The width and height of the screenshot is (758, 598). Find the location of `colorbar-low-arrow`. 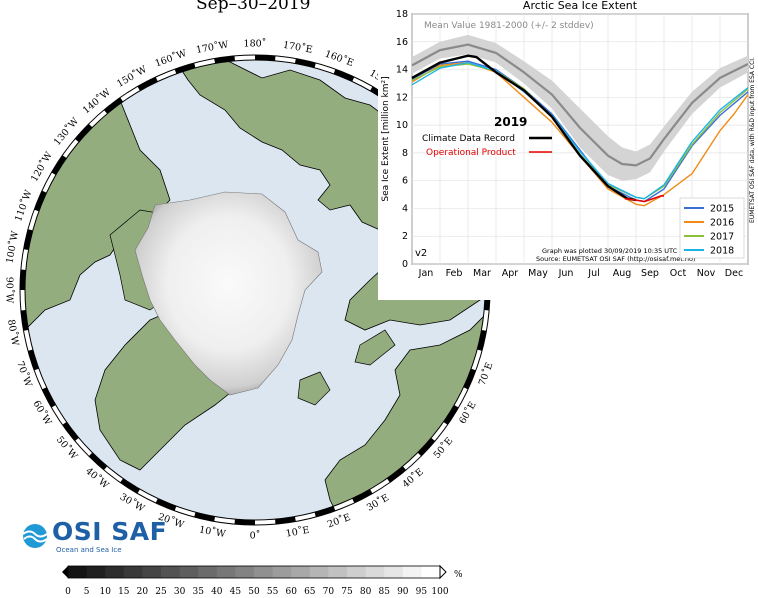

colorbar-low-arrow is located at coordinates (65, 572).